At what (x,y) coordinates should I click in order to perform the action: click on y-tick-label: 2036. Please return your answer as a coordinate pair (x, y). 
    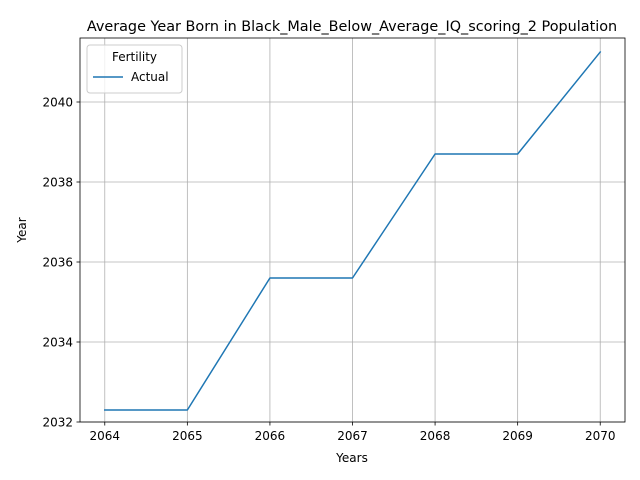
    Looking at the image, I should click on (57, 263).